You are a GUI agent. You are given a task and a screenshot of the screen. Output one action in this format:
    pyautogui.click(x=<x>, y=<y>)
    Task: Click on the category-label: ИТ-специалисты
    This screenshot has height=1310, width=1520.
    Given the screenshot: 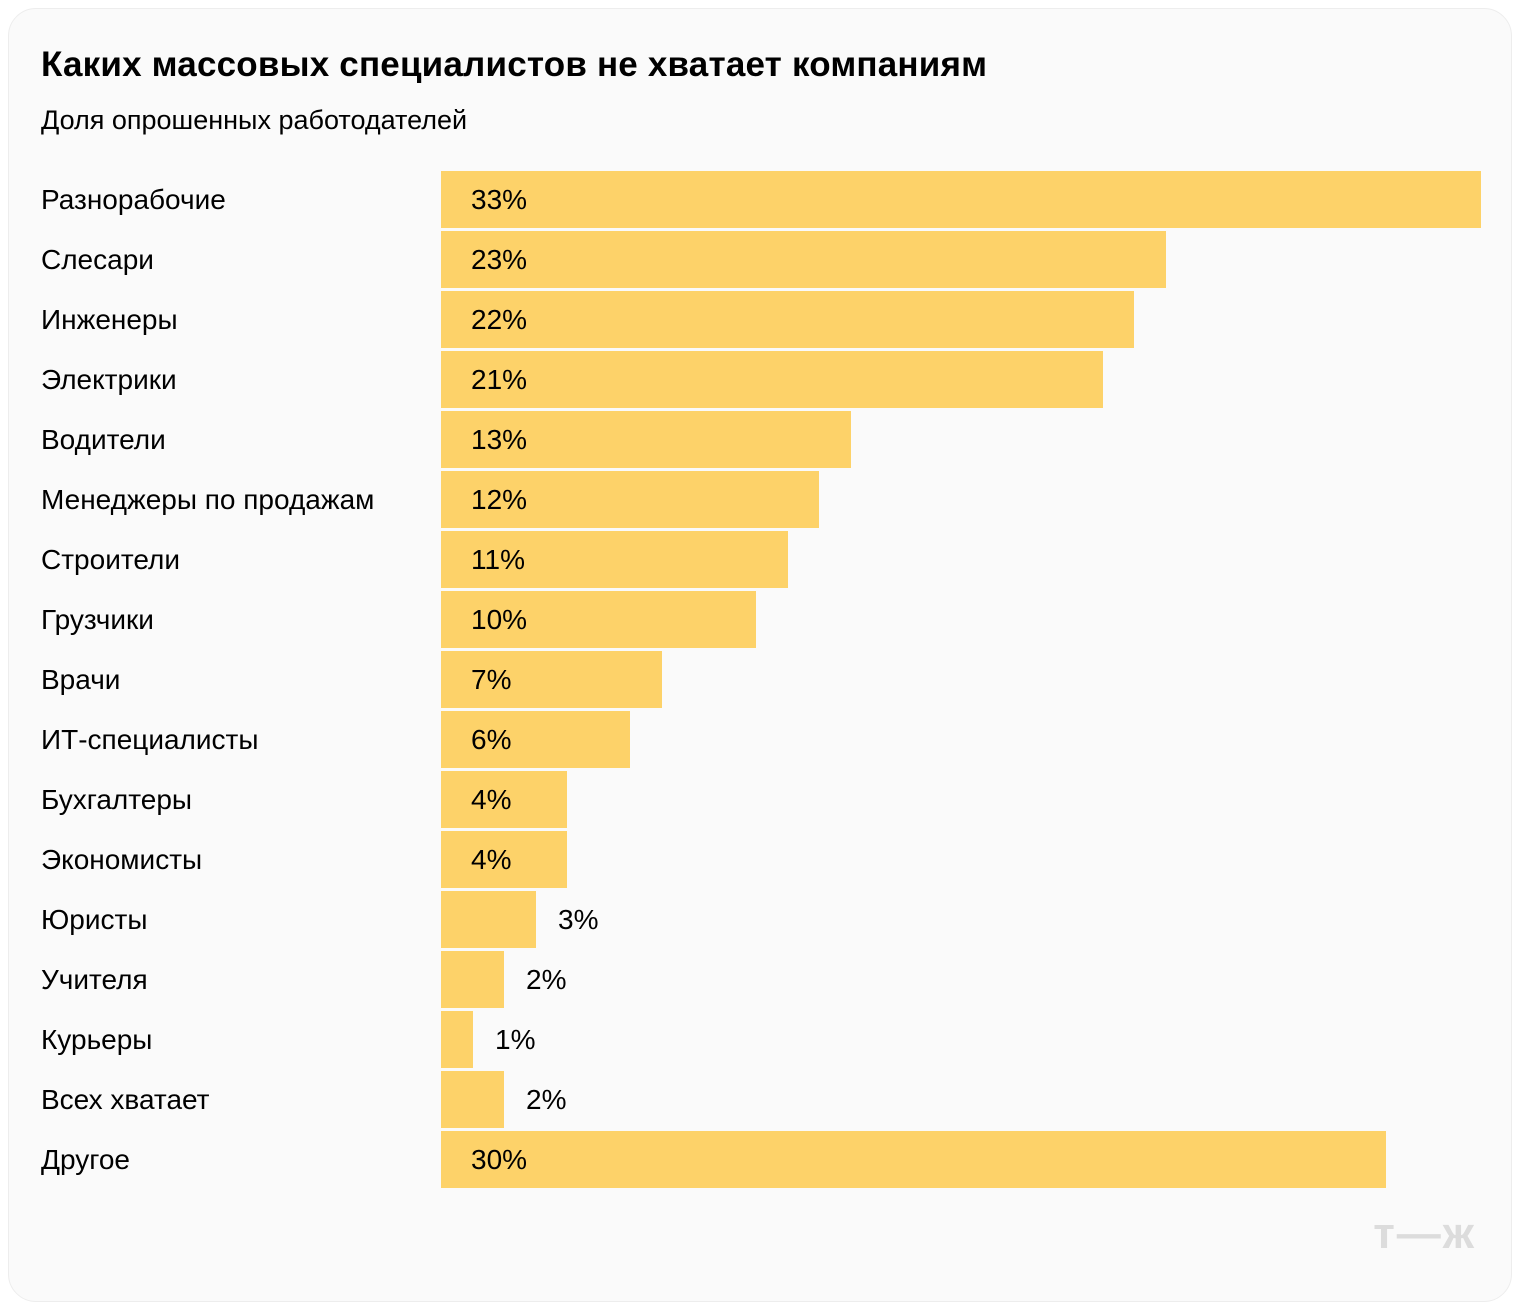 What is the action you would take?
    pyautogui.click(x=150, y=739)
    